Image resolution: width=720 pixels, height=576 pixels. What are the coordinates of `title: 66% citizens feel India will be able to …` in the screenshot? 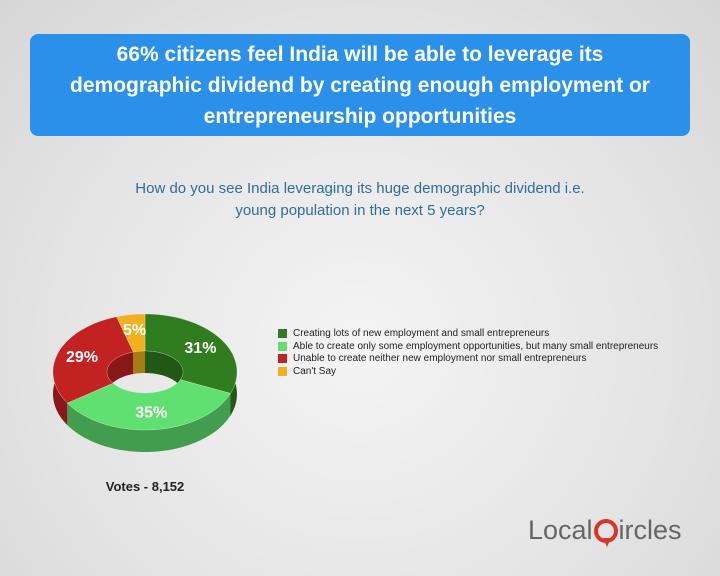 It's located at (360, 85).